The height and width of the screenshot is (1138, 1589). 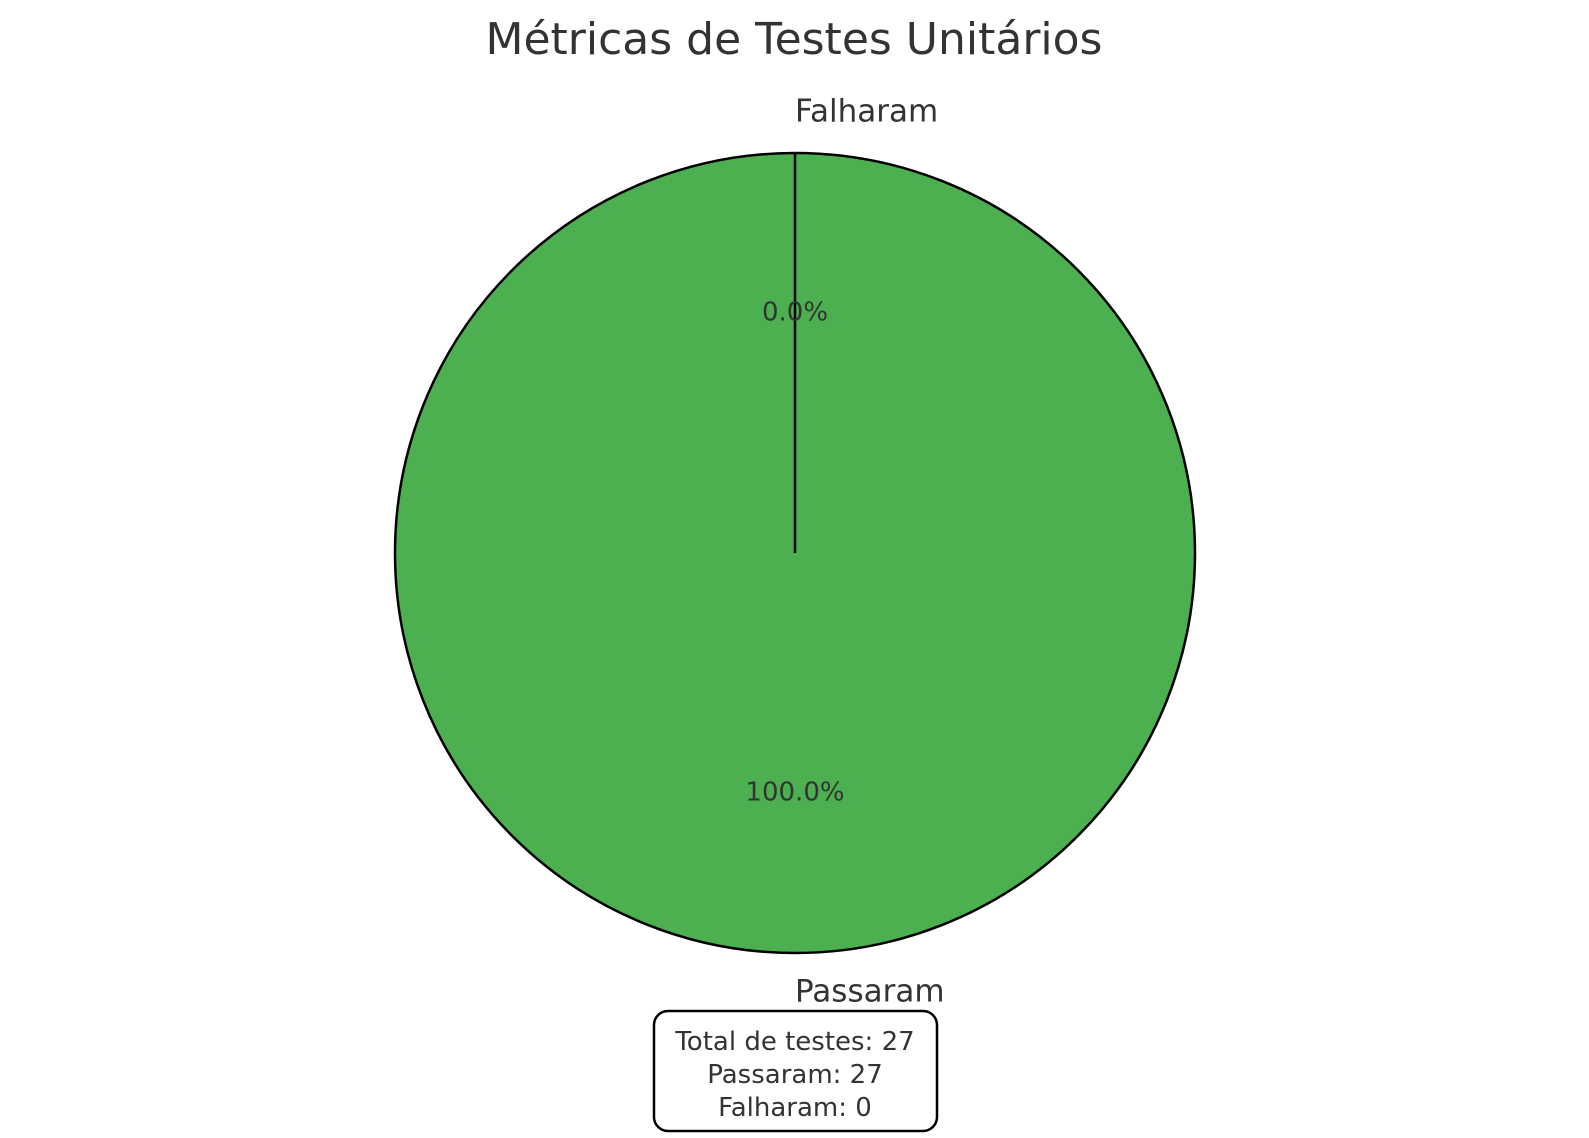 I want to click on summary-box-frame, so click(x=795, y=1071).